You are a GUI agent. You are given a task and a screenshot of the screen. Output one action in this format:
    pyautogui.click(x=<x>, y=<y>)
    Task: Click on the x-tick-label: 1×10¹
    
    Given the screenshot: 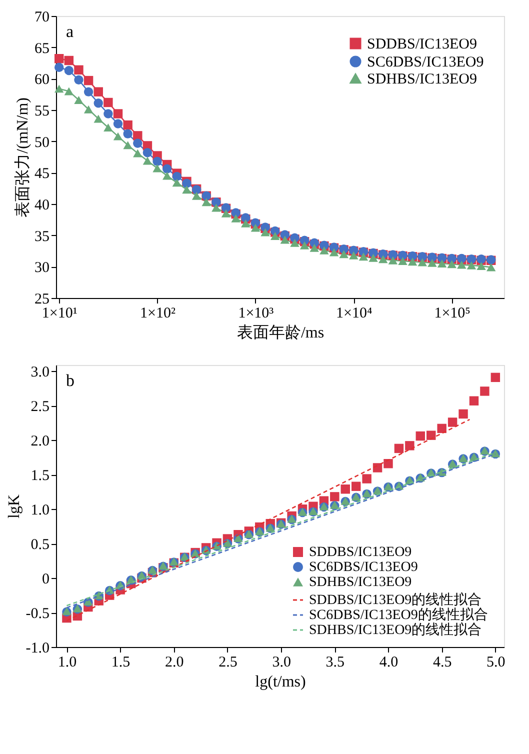 What is the action you would take?
    pyautogui.click(x=60, y=314)
    